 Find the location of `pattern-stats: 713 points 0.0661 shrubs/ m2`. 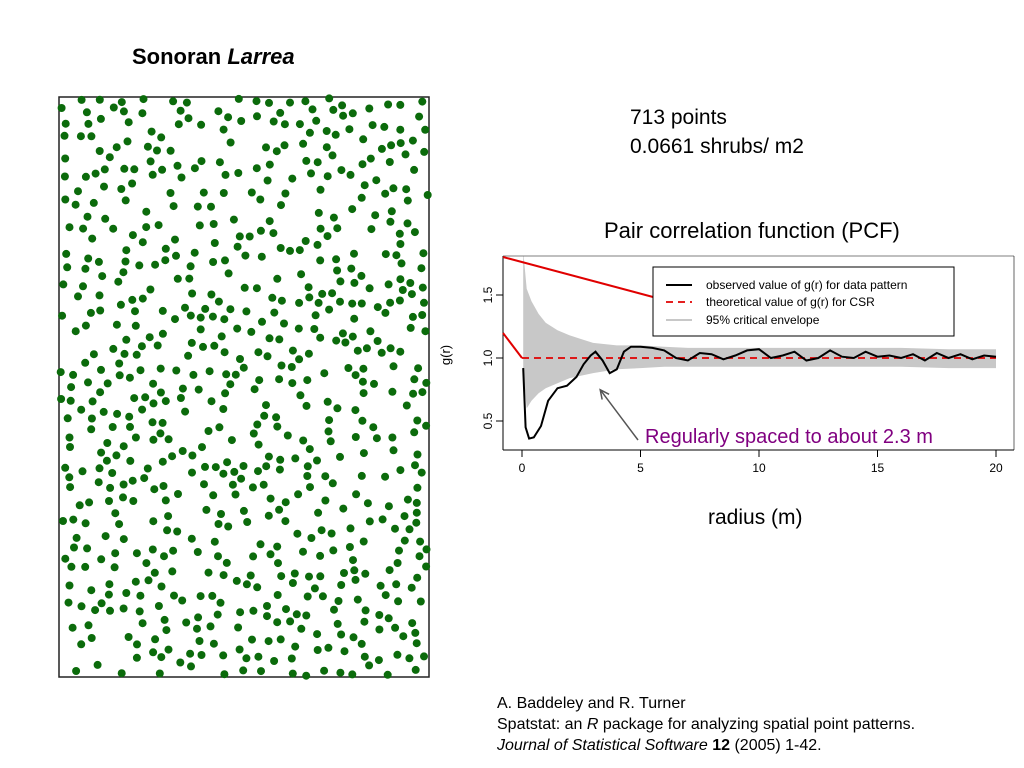

pattern-stats: 713 points 0.0661 shrubs/ m2 is located at coordinates (717, 132).